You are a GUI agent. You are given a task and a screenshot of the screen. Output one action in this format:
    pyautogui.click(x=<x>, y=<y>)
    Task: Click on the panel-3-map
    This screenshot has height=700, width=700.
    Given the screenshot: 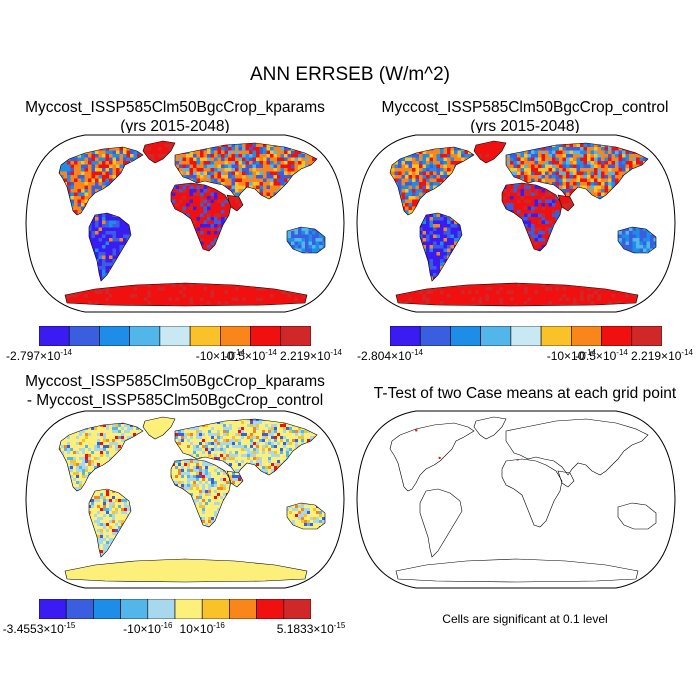 What is the action you would take?
    pyautogui.click(x=185, y=499)
    